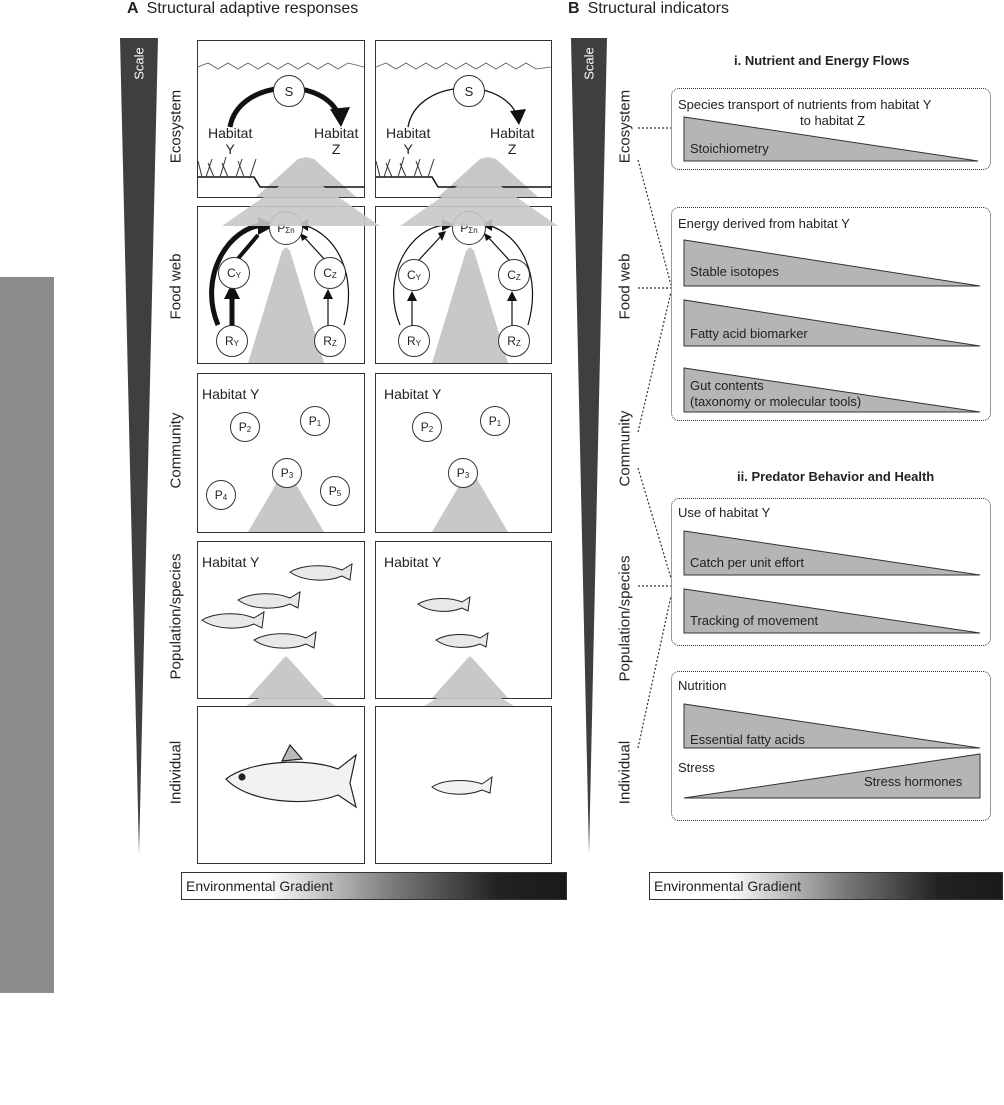 The height and width of the screenshot is (1105, 1004). I want to click on population-box-left: Habitat Y, so click(281, 620).